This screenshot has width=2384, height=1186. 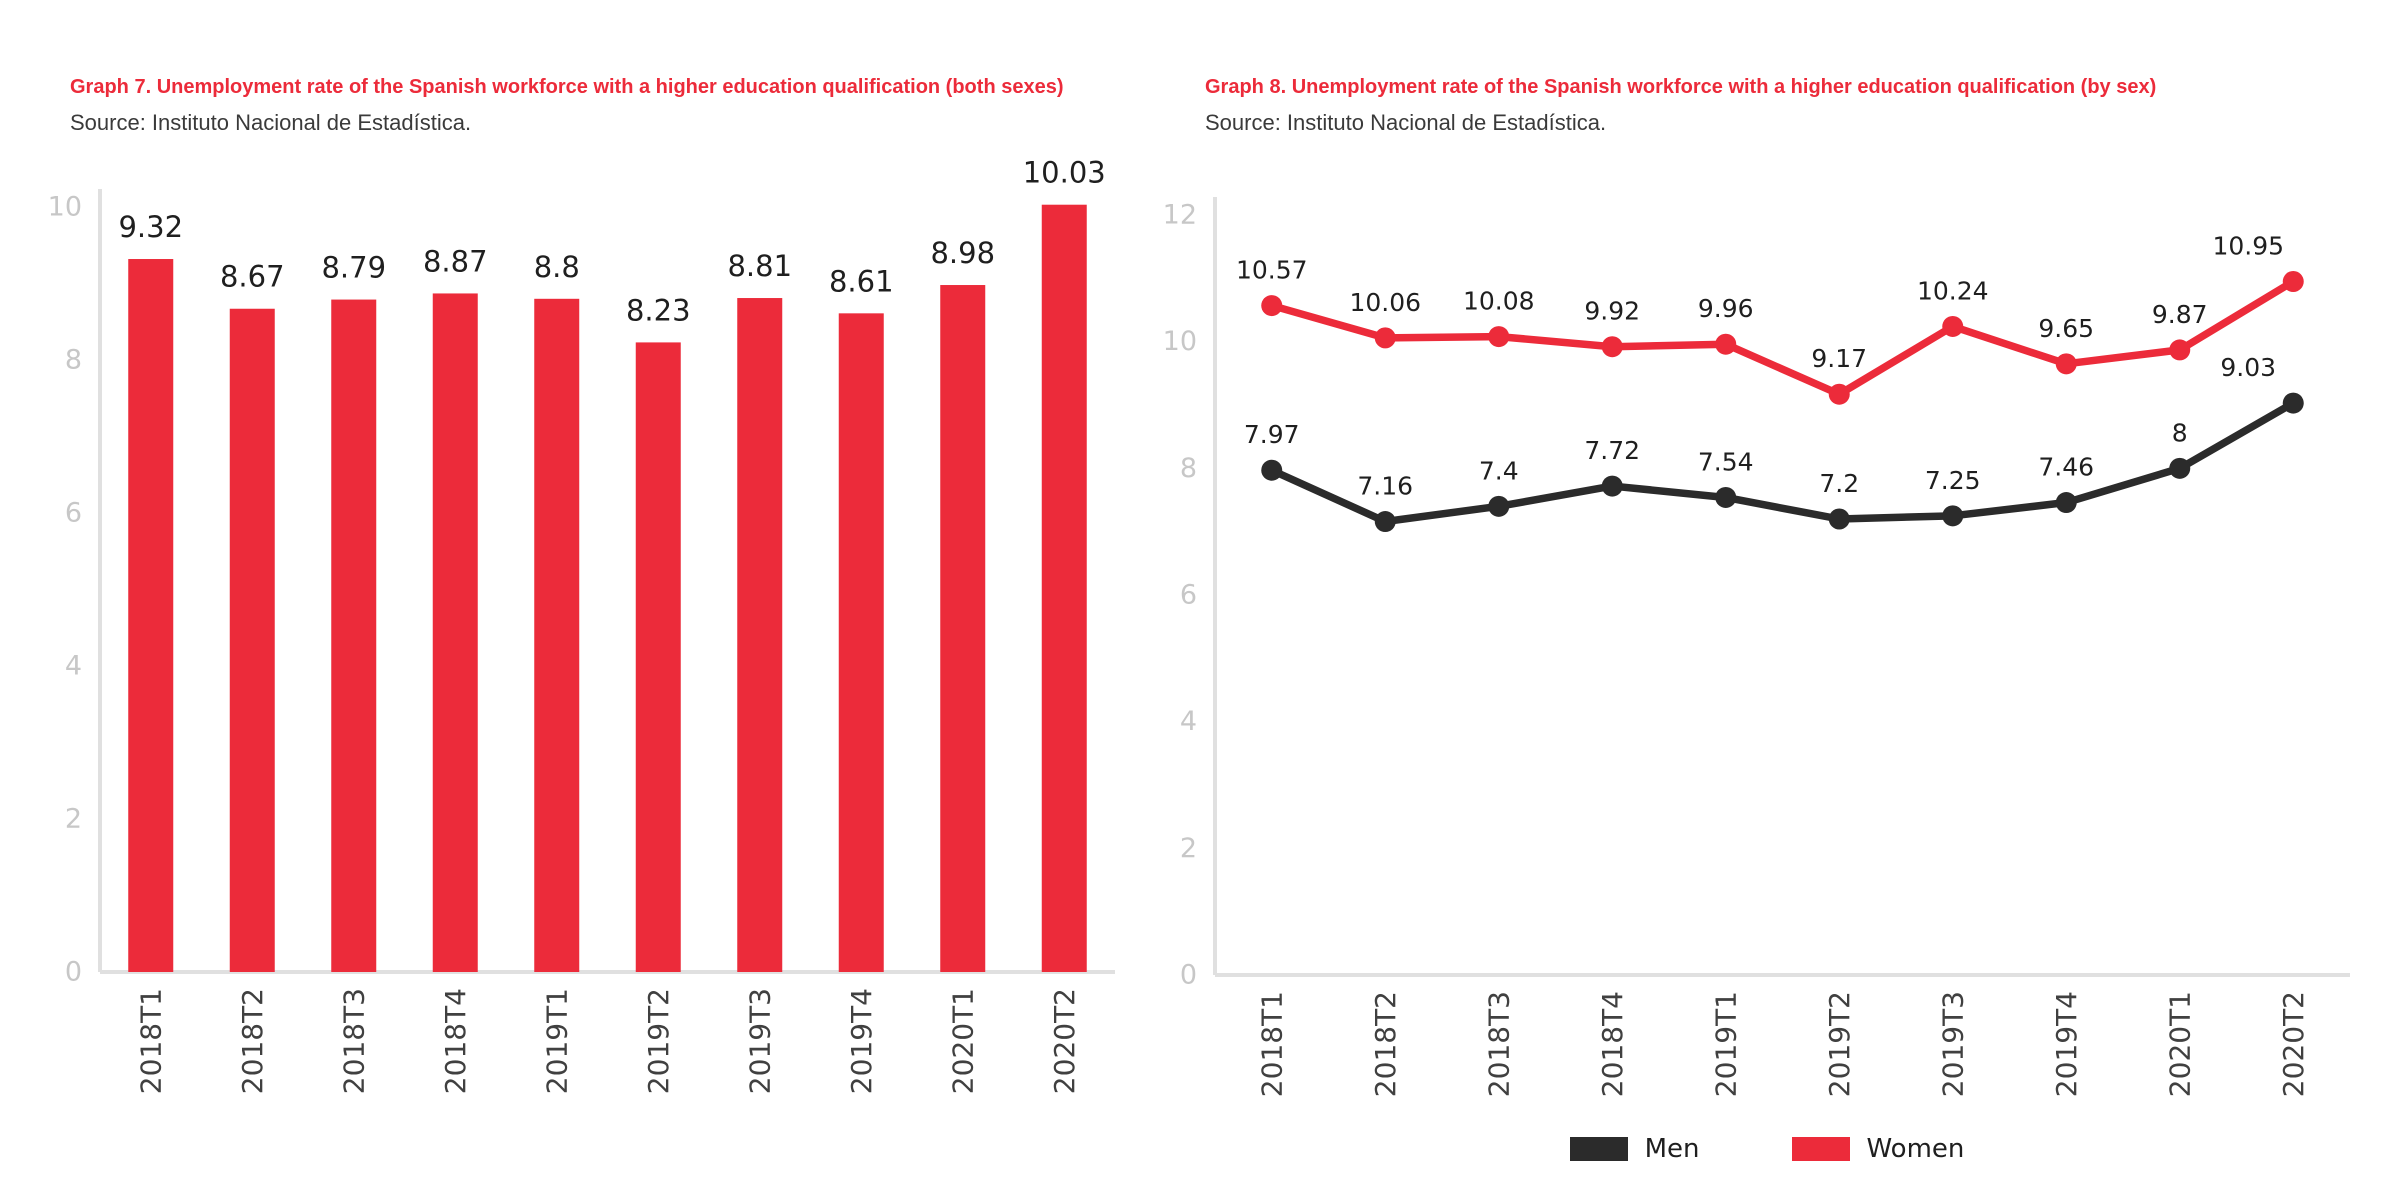 I want to click on women-point-2019T2, so click(x=1839, y=394).